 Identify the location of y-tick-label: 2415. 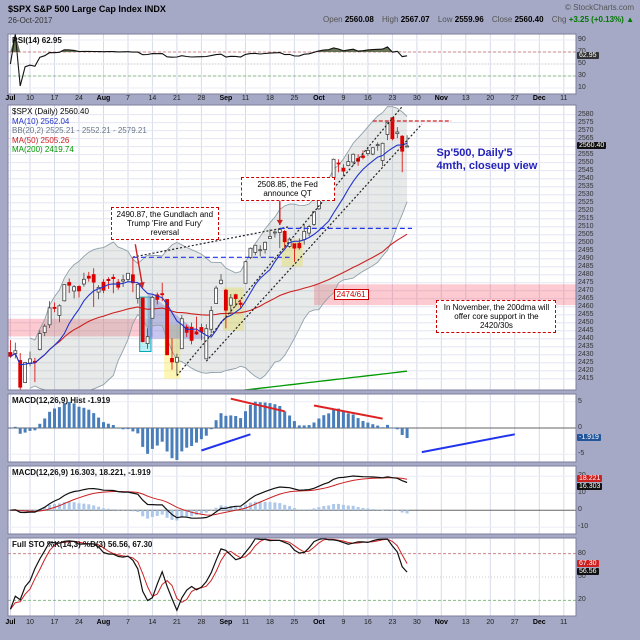
(586, 378).